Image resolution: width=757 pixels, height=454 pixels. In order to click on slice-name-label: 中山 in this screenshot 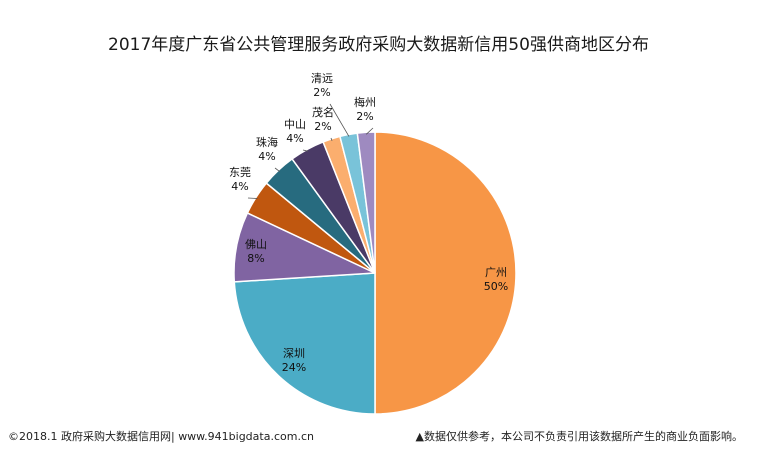, I will do `click(295, 124)`.